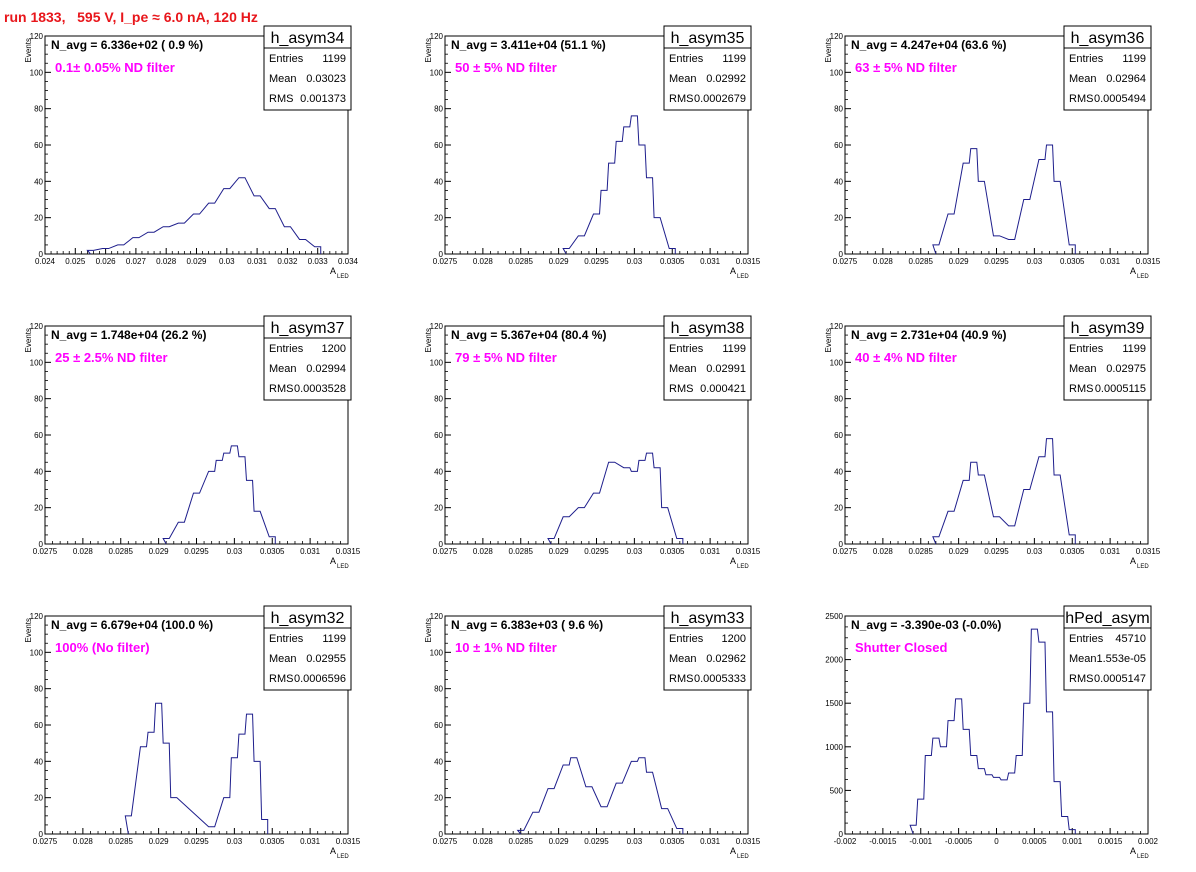  I want to click on y-tick-label: 60, so click(838, 145).